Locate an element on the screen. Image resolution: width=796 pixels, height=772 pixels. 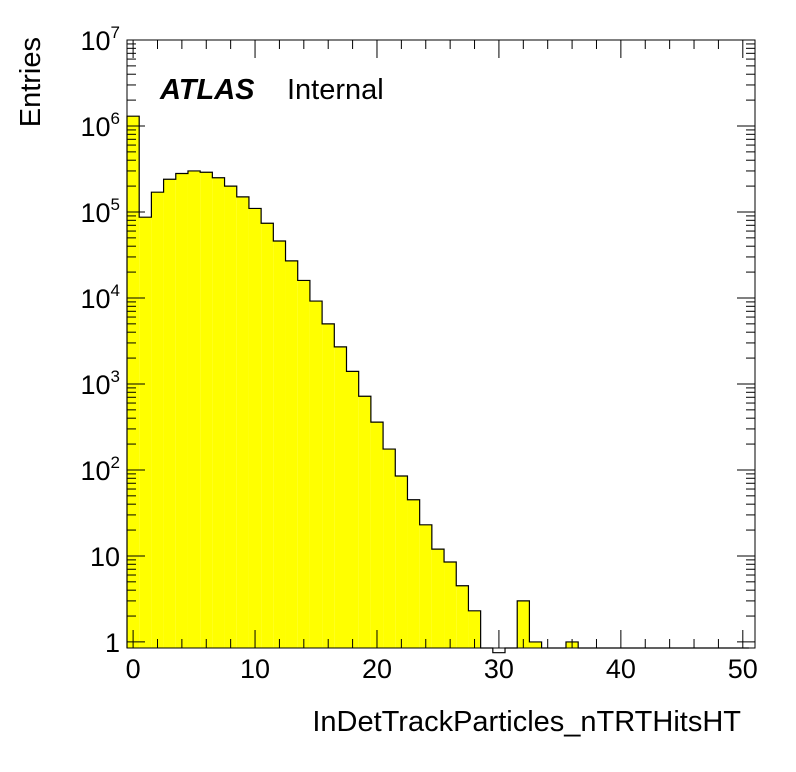
y-axis-title: Entries is located at coordinates (31, 82).